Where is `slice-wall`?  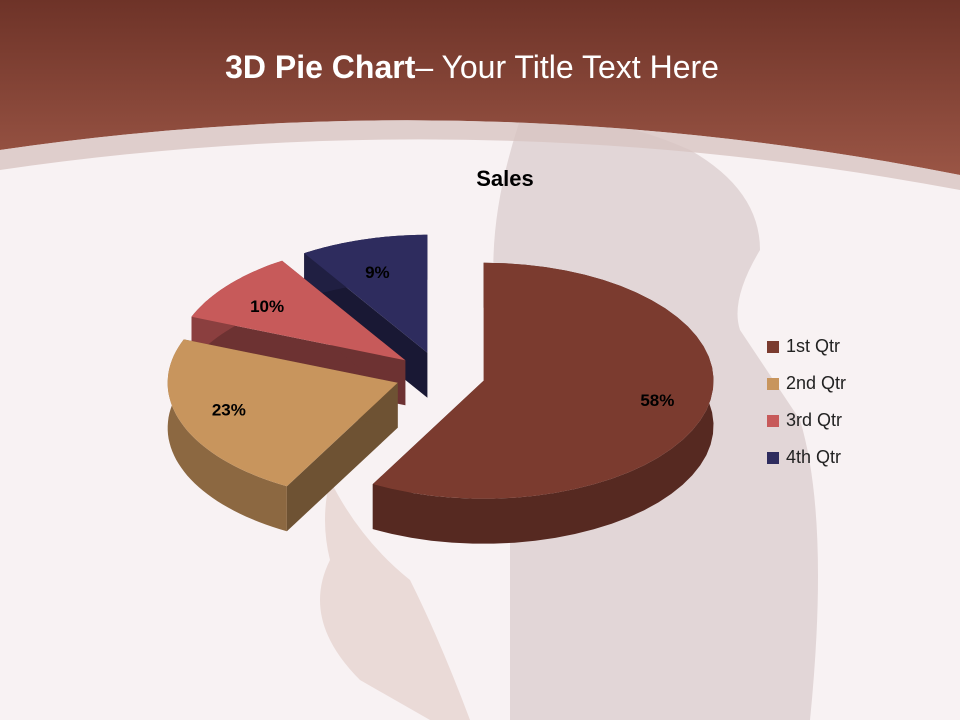
slice-wall is located at coordinates (227, 435).